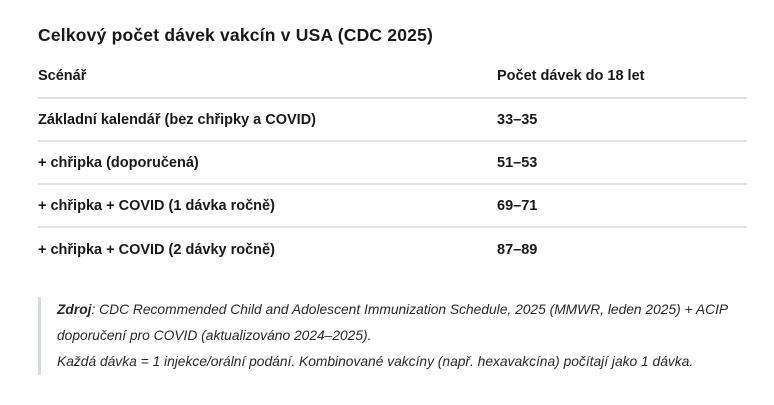  Describe the element at coordinates (118, 162) in the screenshot. I see `scenario-cell: + chřipka (doporučená)` at that location.